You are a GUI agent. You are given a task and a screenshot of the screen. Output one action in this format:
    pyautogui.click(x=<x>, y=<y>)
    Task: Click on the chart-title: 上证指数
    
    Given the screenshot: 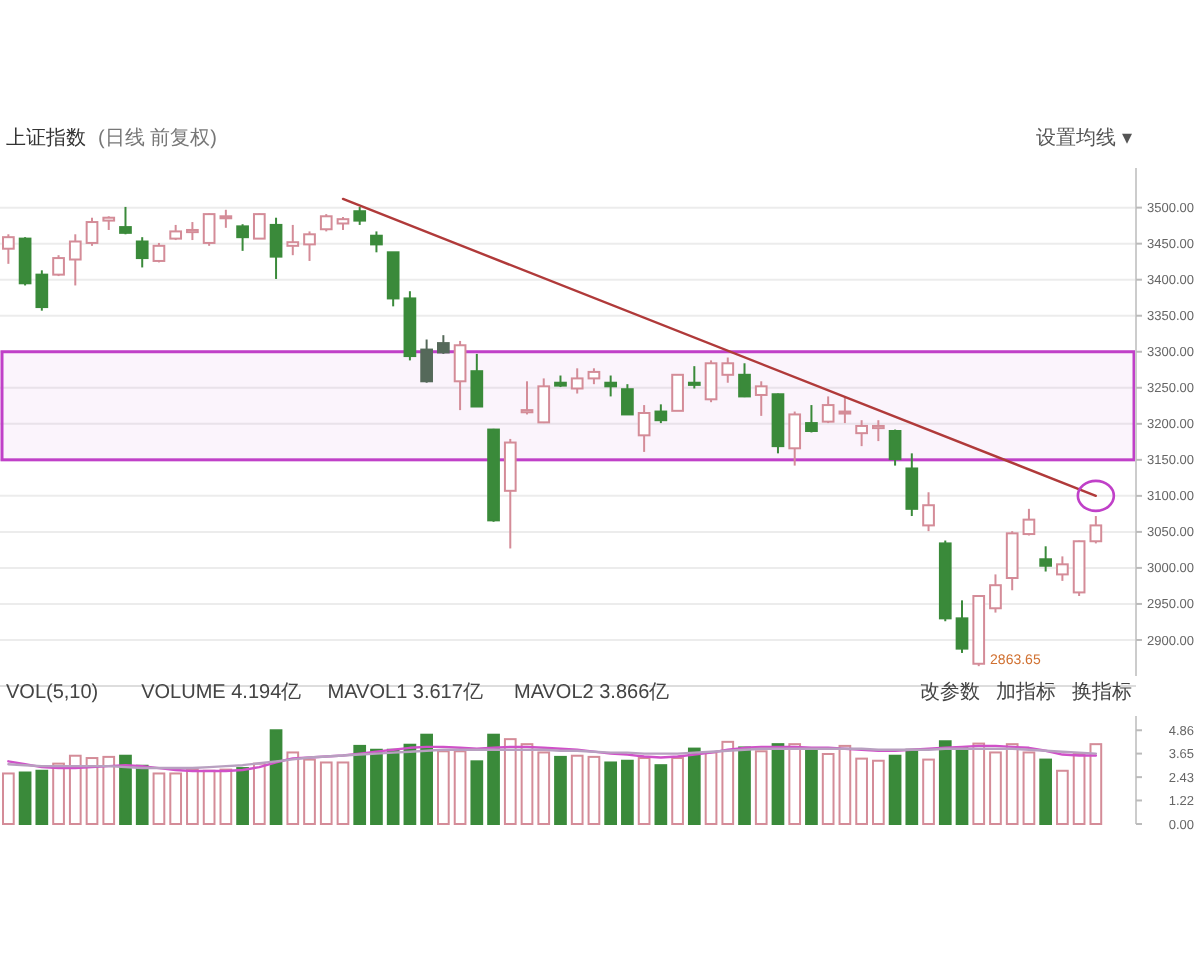 What is the action you would take?
    pyautogui.click(x=46, y=138)
    